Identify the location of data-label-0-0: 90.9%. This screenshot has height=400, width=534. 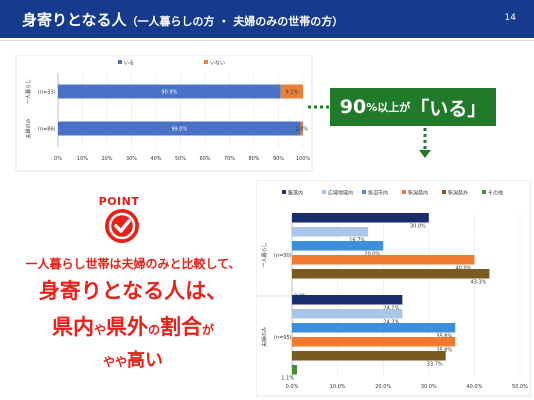
(169, 93).